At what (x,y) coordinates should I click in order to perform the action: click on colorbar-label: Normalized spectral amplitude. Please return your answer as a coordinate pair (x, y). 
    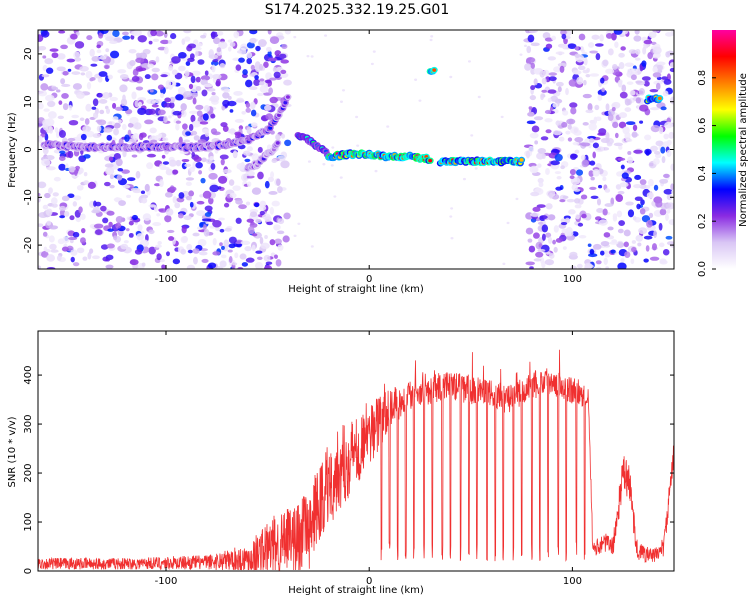
    Looking at the image, I should click on (743, 150).